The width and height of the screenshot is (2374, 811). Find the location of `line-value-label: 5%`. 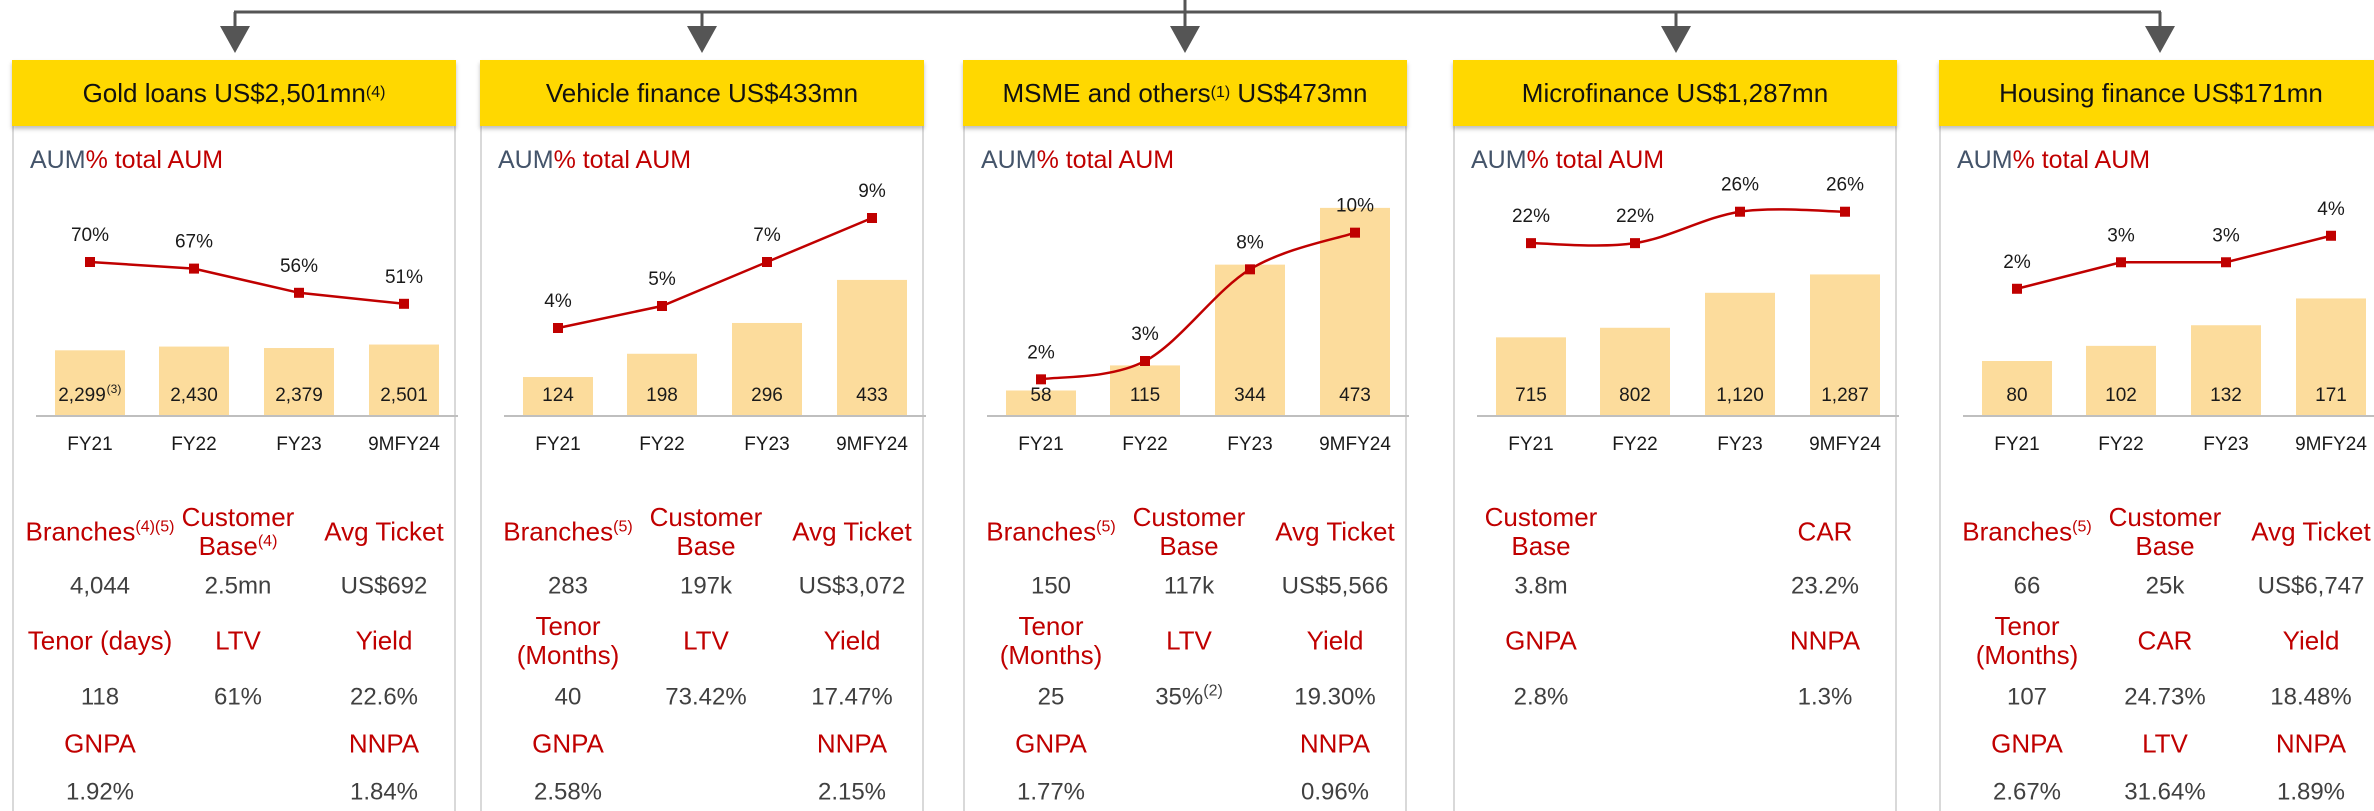

line-value-label: 5% is located at coordinates (662, 279).